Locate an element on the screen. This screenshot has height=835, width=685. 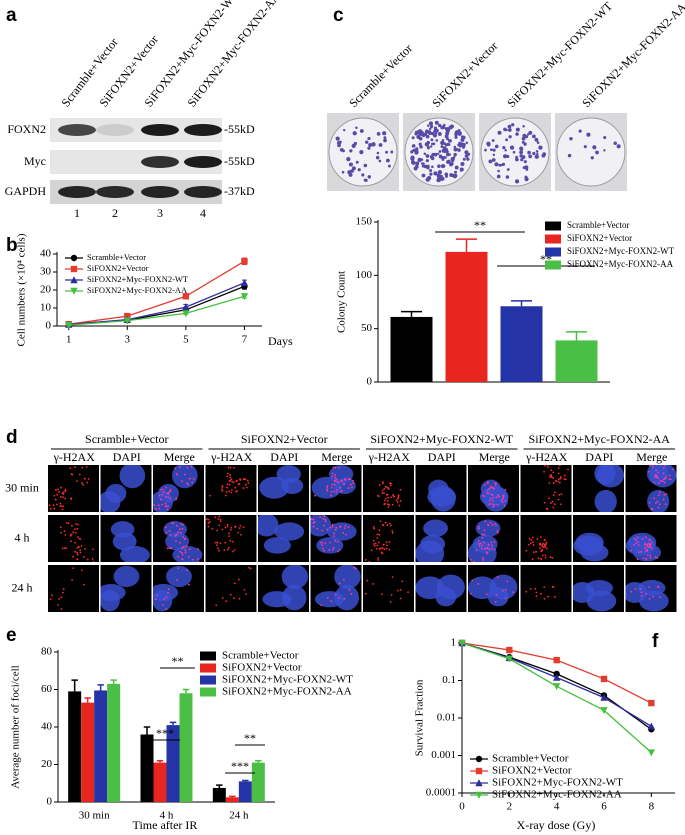
y-tick-label: 150 is located at coordinates (364, 222).